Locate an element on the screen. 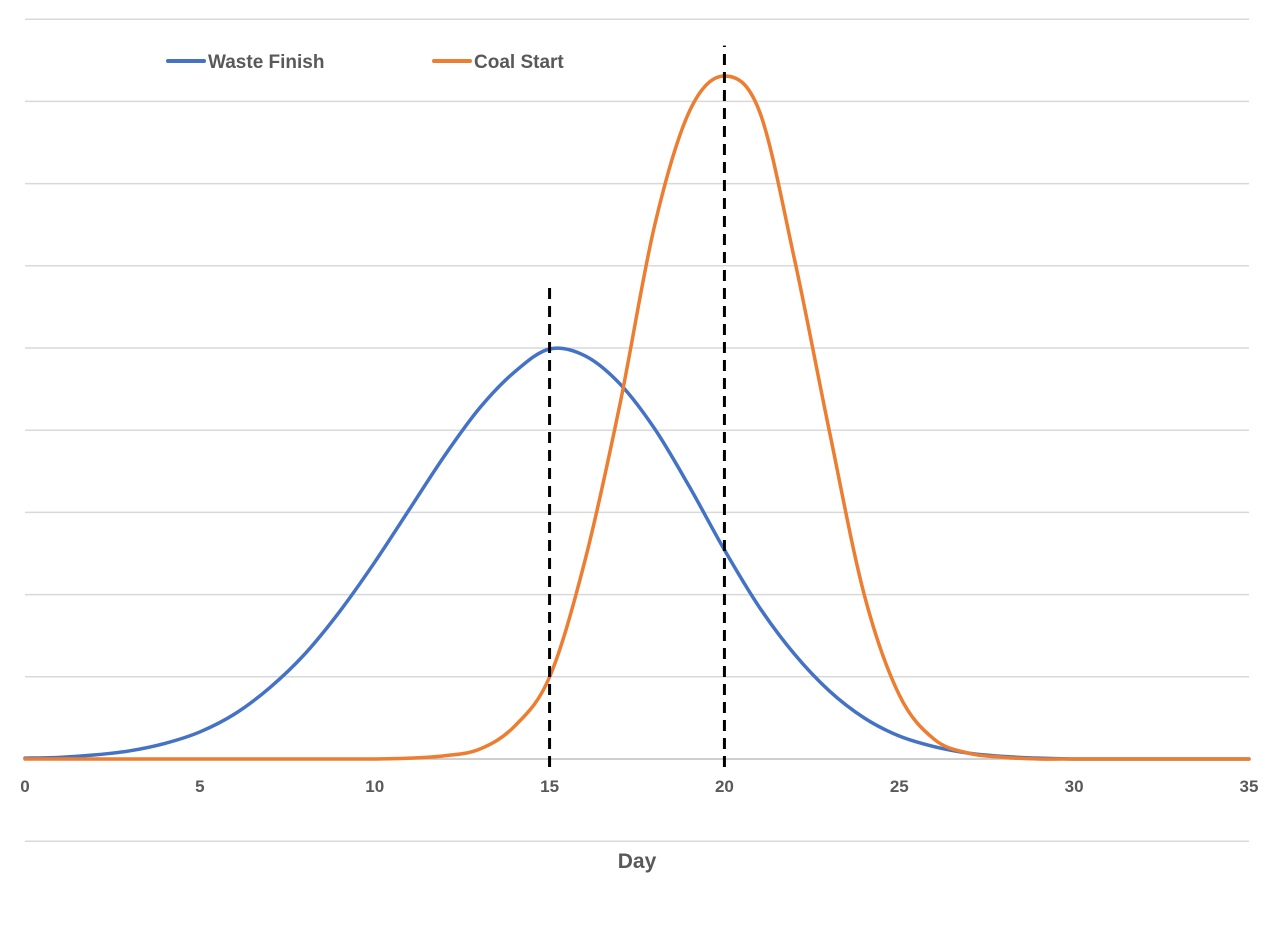 This screenshot has width=1280, height=929. x-tick-label: 20 is located at coordinates (724, 786).